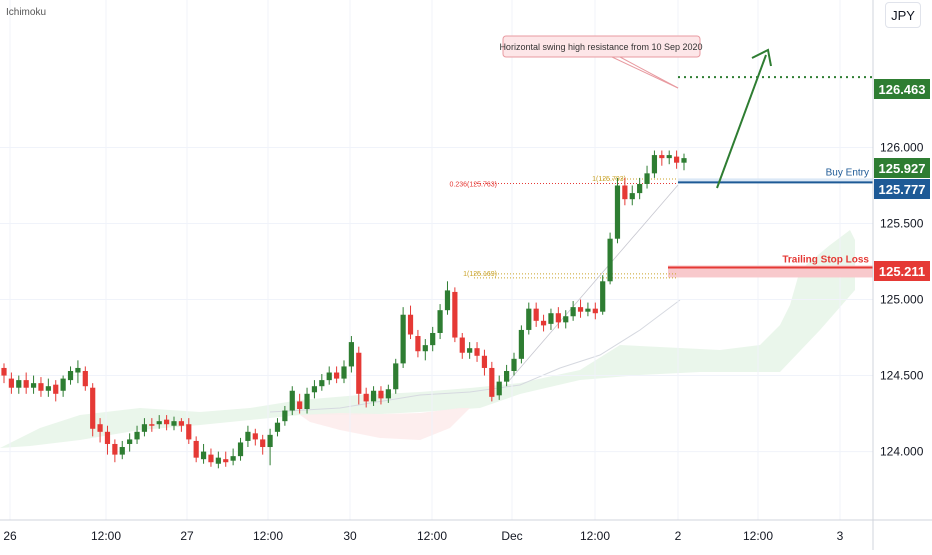 This screenshot has height=555, width=932. Describe the element at coordinates (744, 118) in the screenshot. I see `overlay-layer` at that location.